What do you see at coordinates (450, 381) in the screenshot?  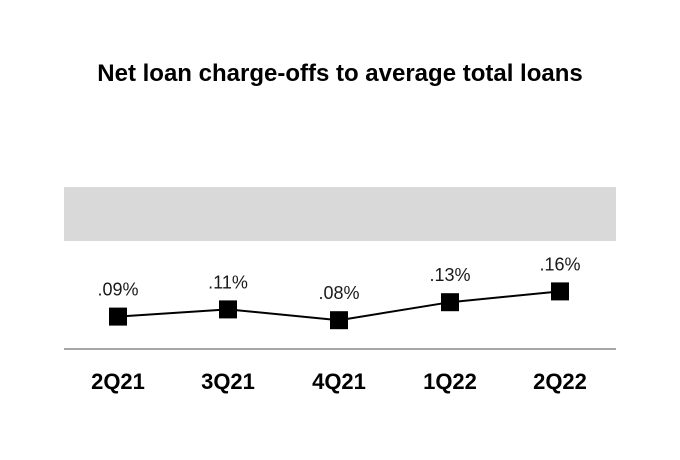 I see `x-tick-label: 1Q22` at bounding box center [450, 381].